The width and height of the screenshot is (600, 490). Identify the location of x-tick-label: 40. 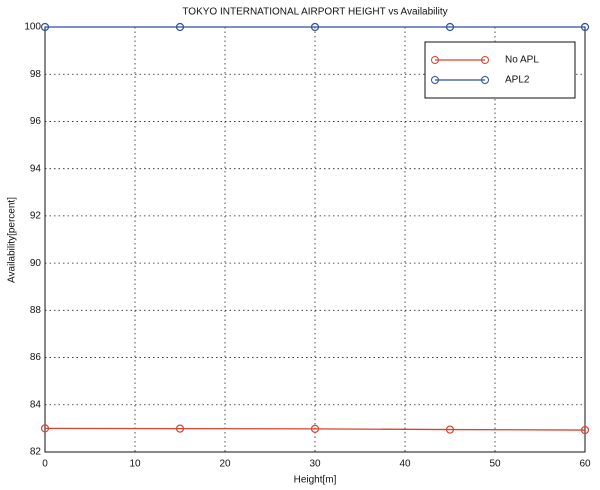
(405, 464).